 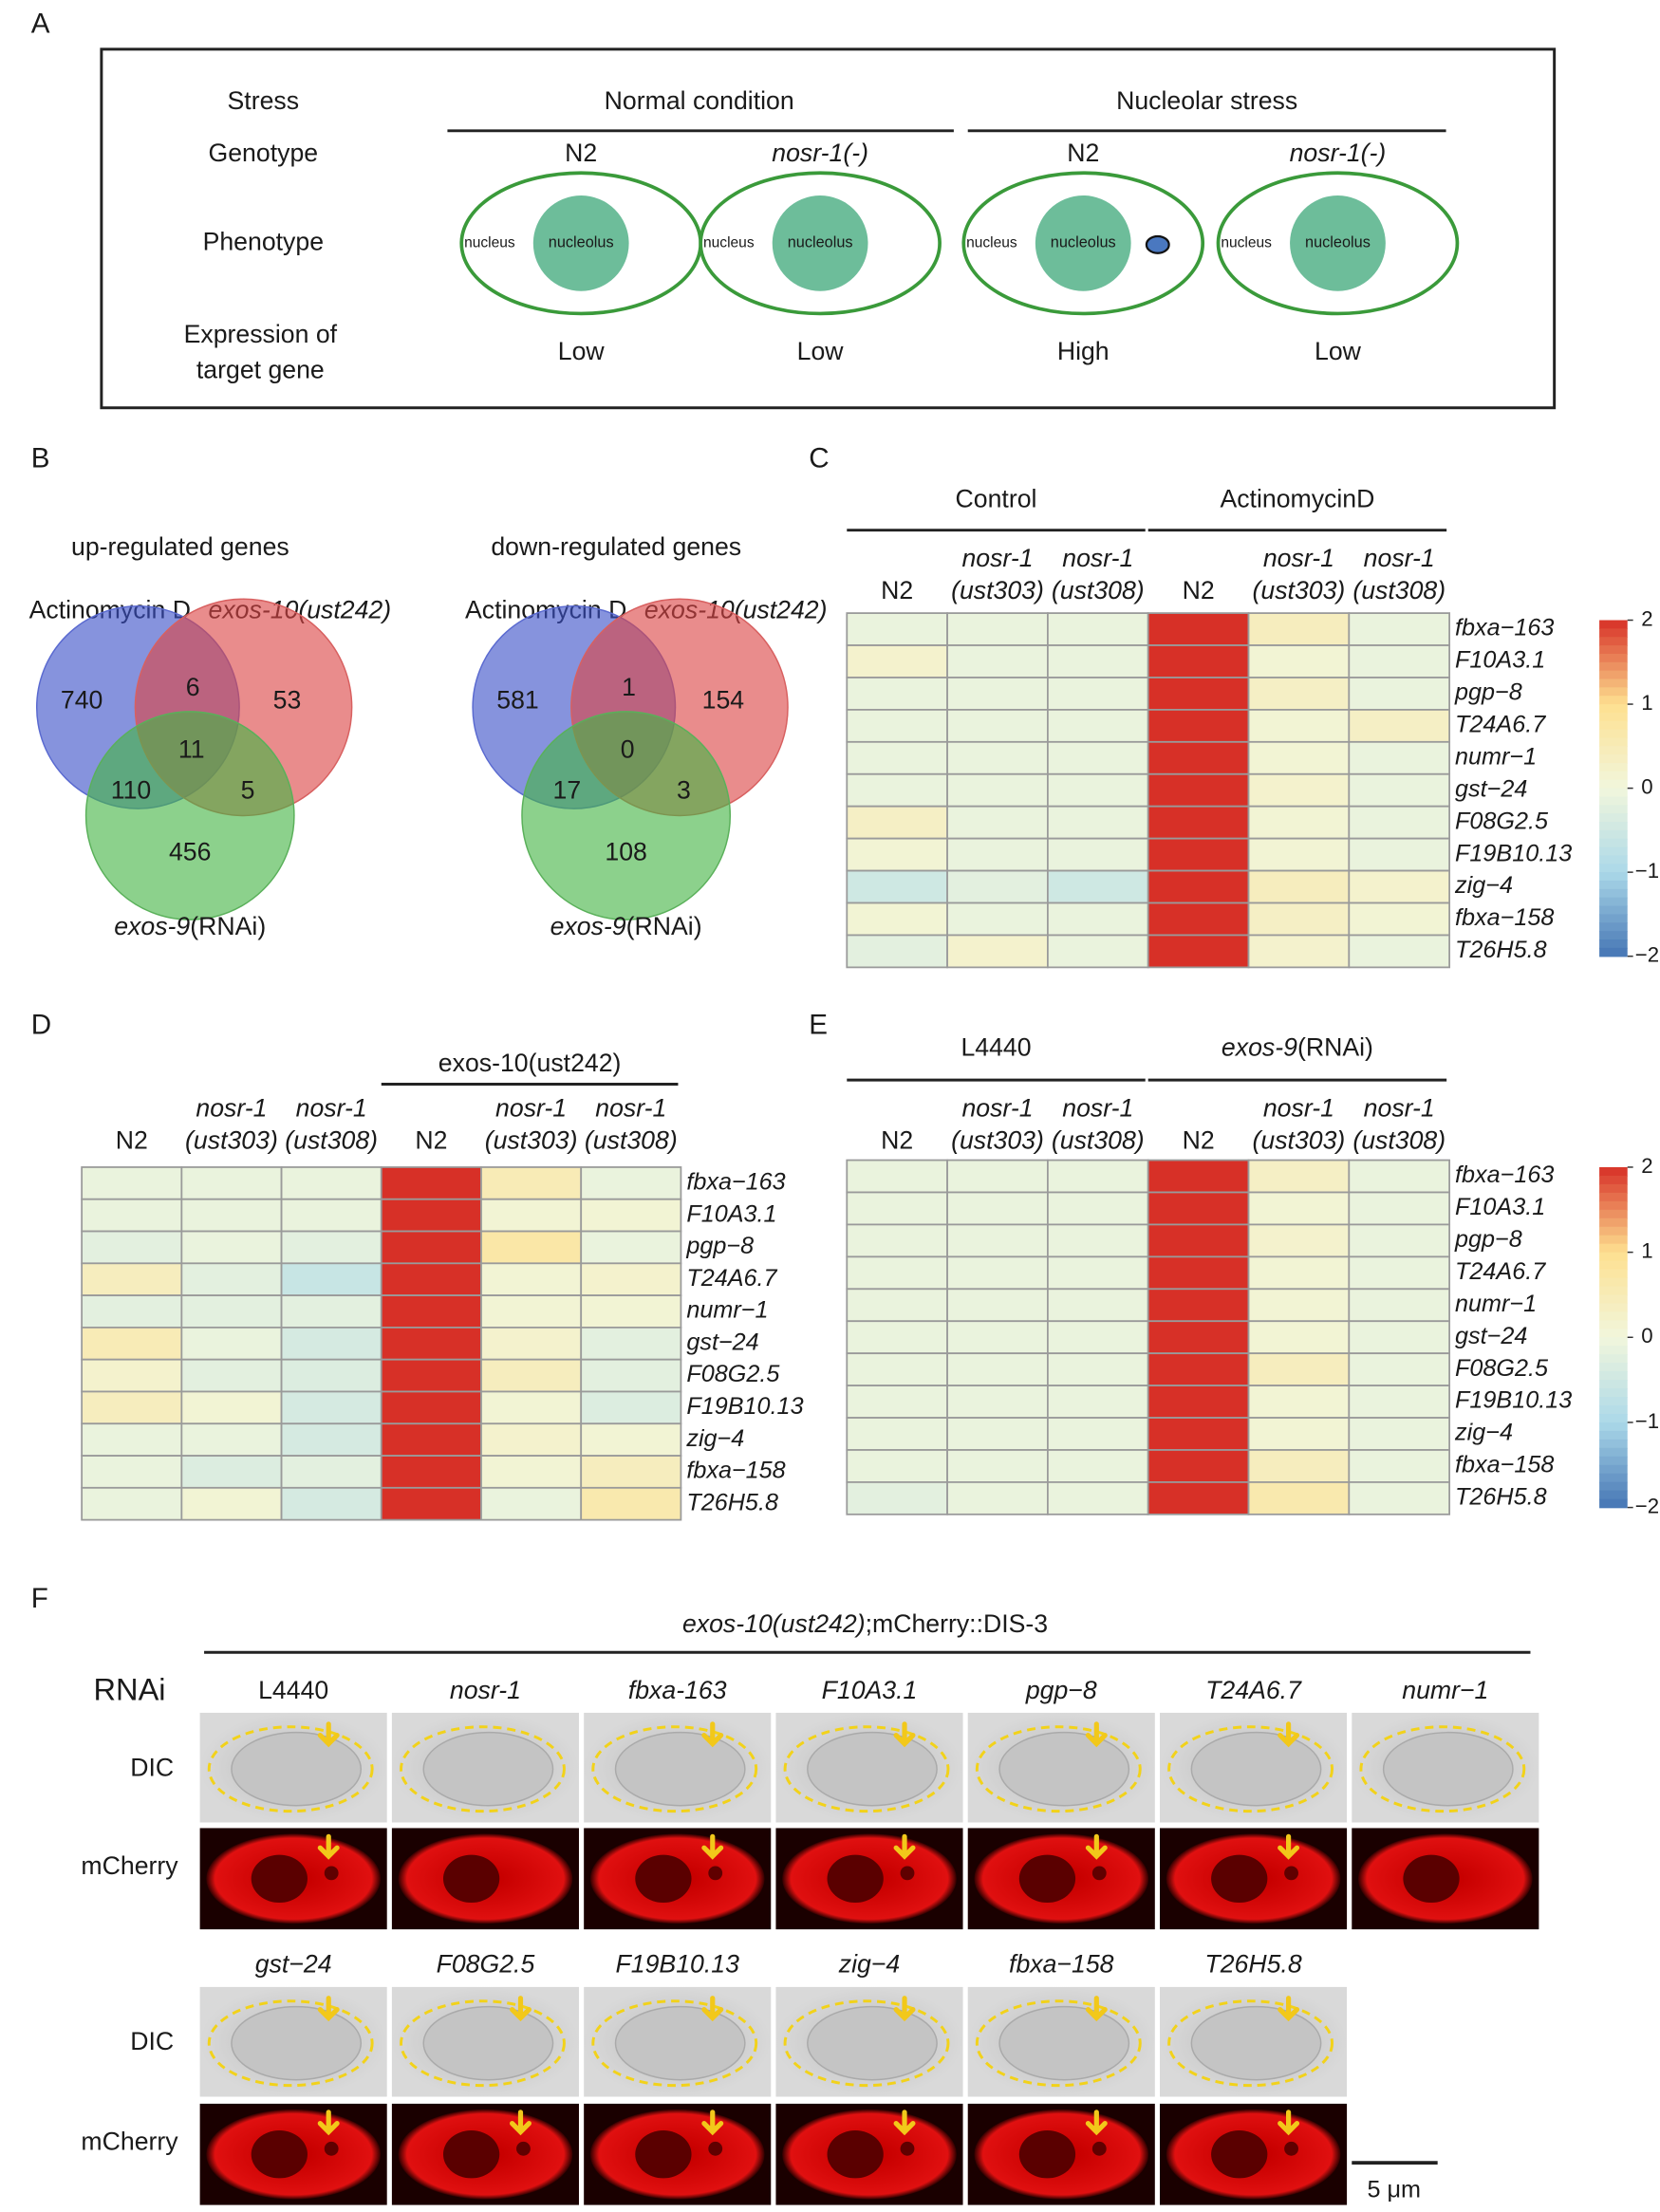 I want to click on group-label: Control, so click(x=997, y=499).